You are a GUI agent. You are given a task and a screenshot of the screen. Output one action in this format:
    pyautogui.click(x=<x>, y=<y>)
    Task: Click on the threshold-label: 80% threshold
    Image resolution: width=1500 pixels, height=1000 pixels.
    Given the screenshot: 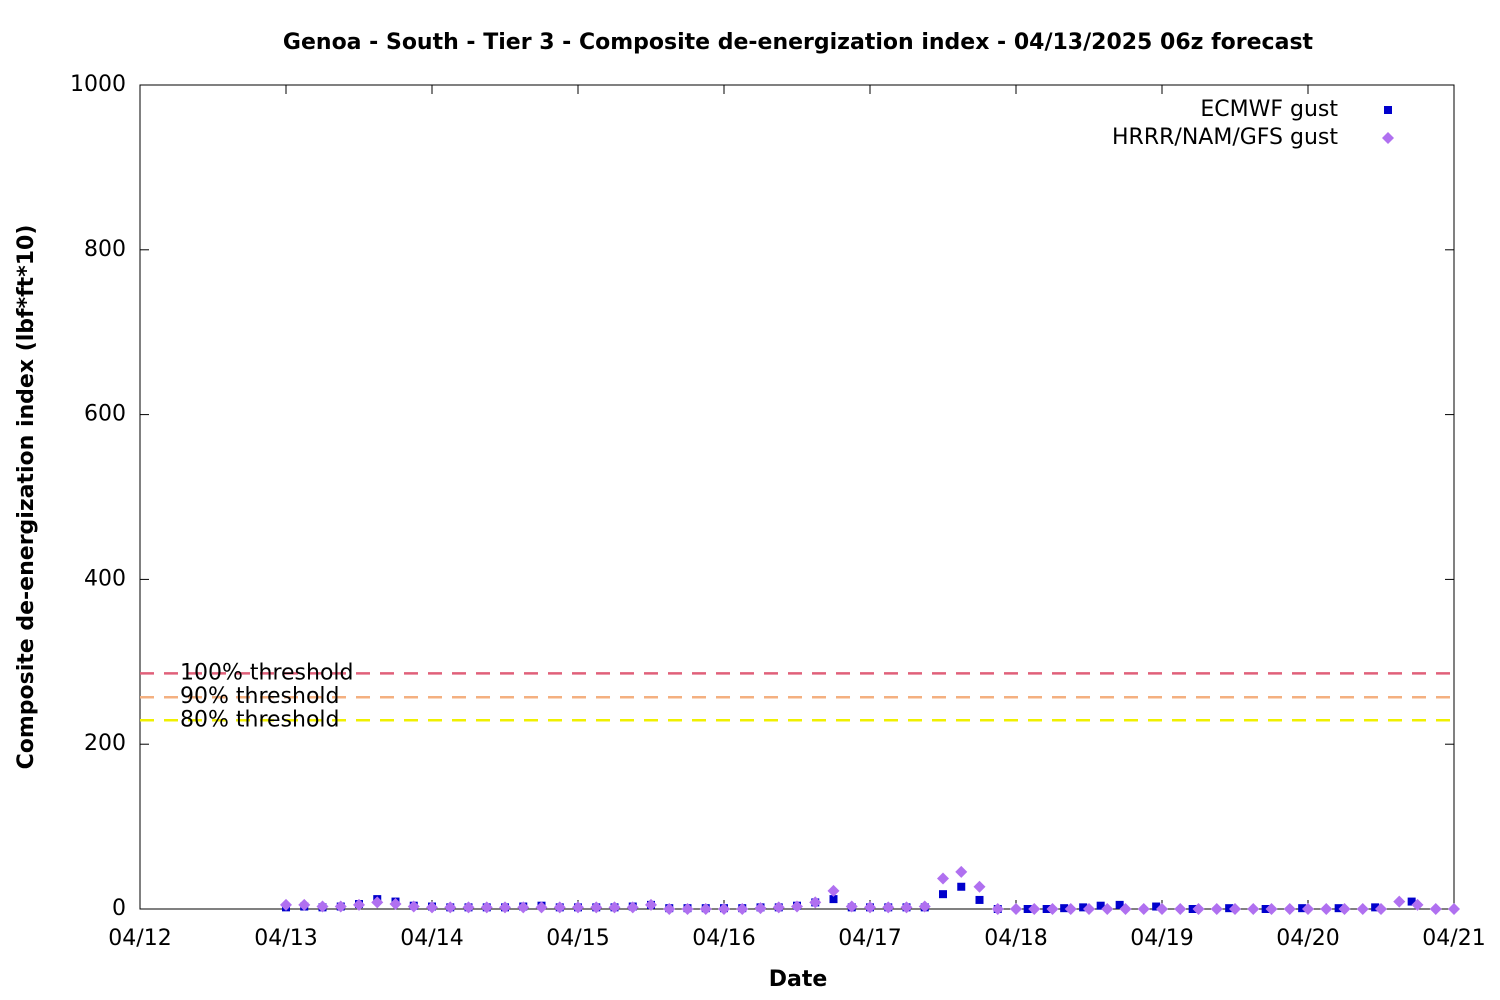 What is the action you would take?
    pyautogui.click(x=260, y=719)
    